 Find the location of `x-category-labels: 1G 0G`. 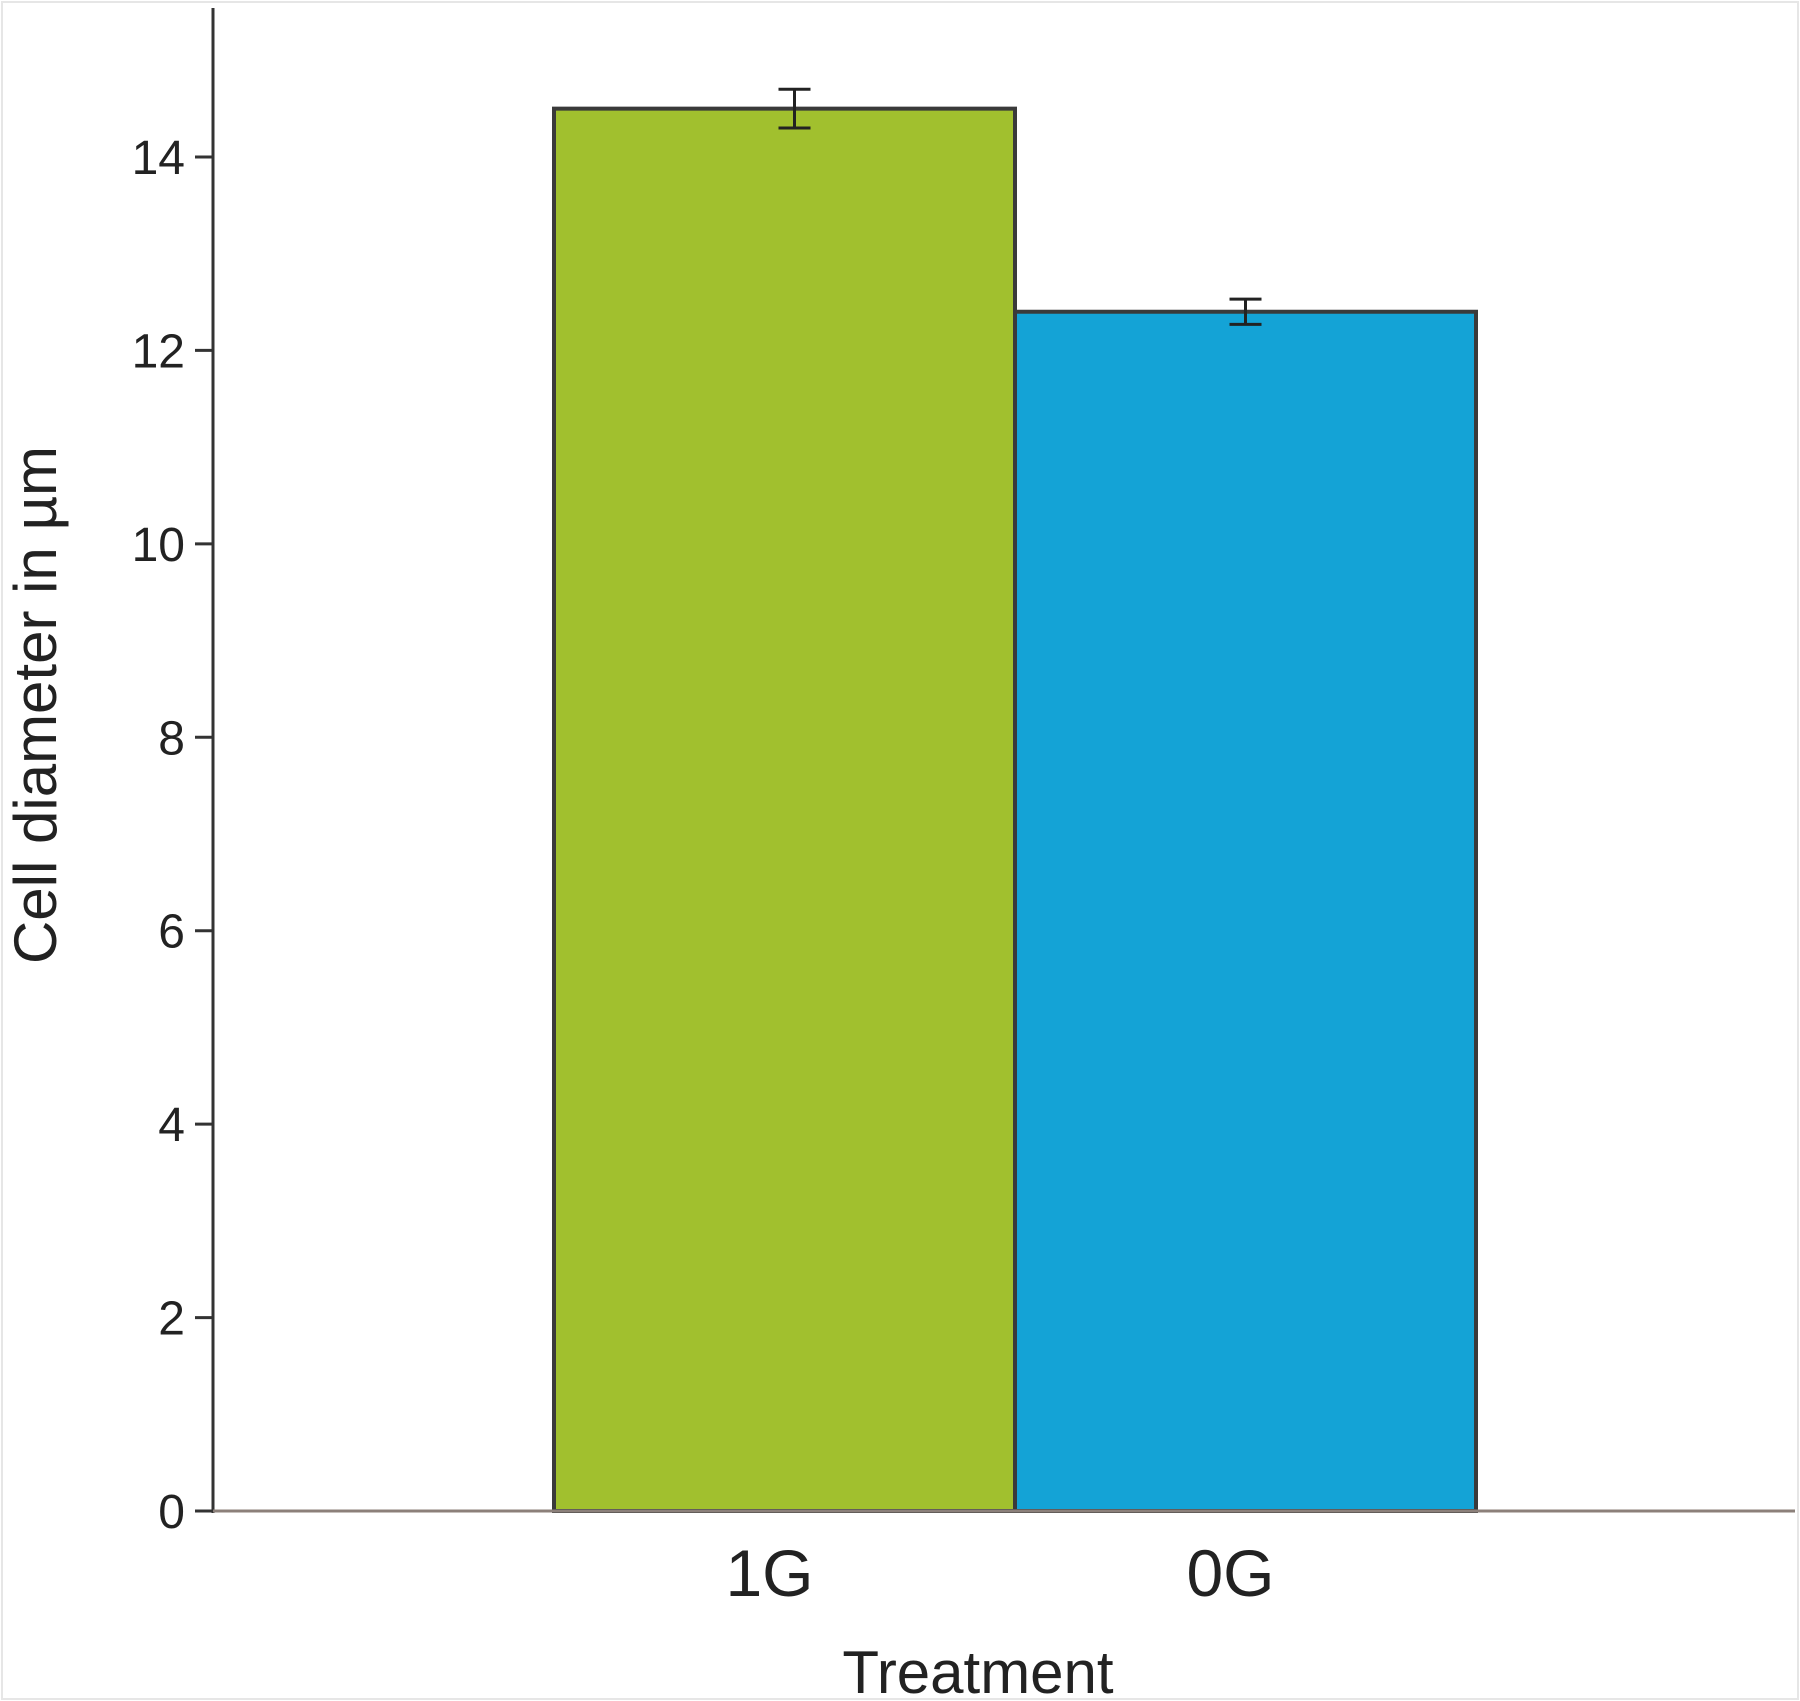

x-category-labels: 1G 0G is located at coordinates (999, 1573).